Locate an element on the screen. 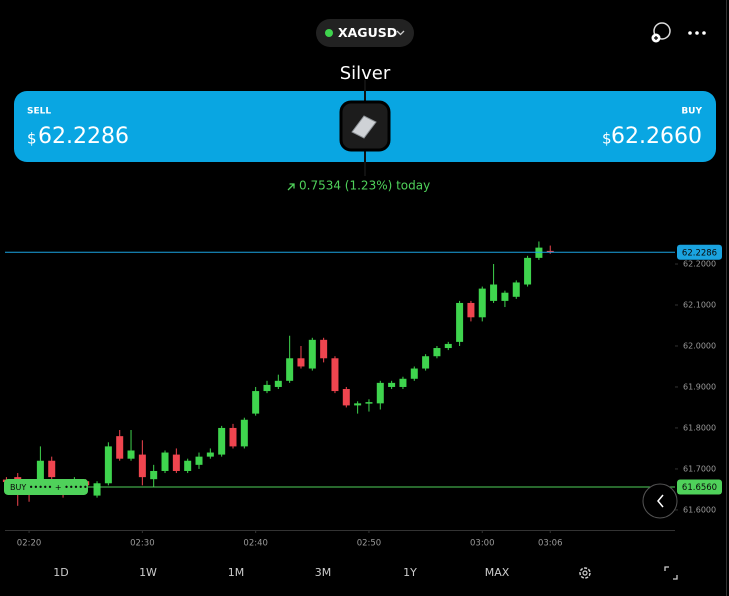  y-tick-label: 62.2000 is located at coordinates (699, 264).